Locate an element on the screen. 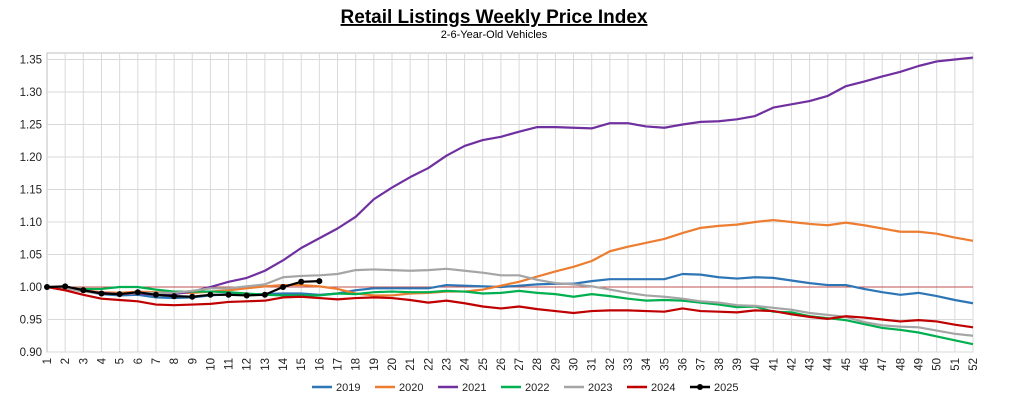  x-tick-label: 20 is located at coordinates (393, 364).